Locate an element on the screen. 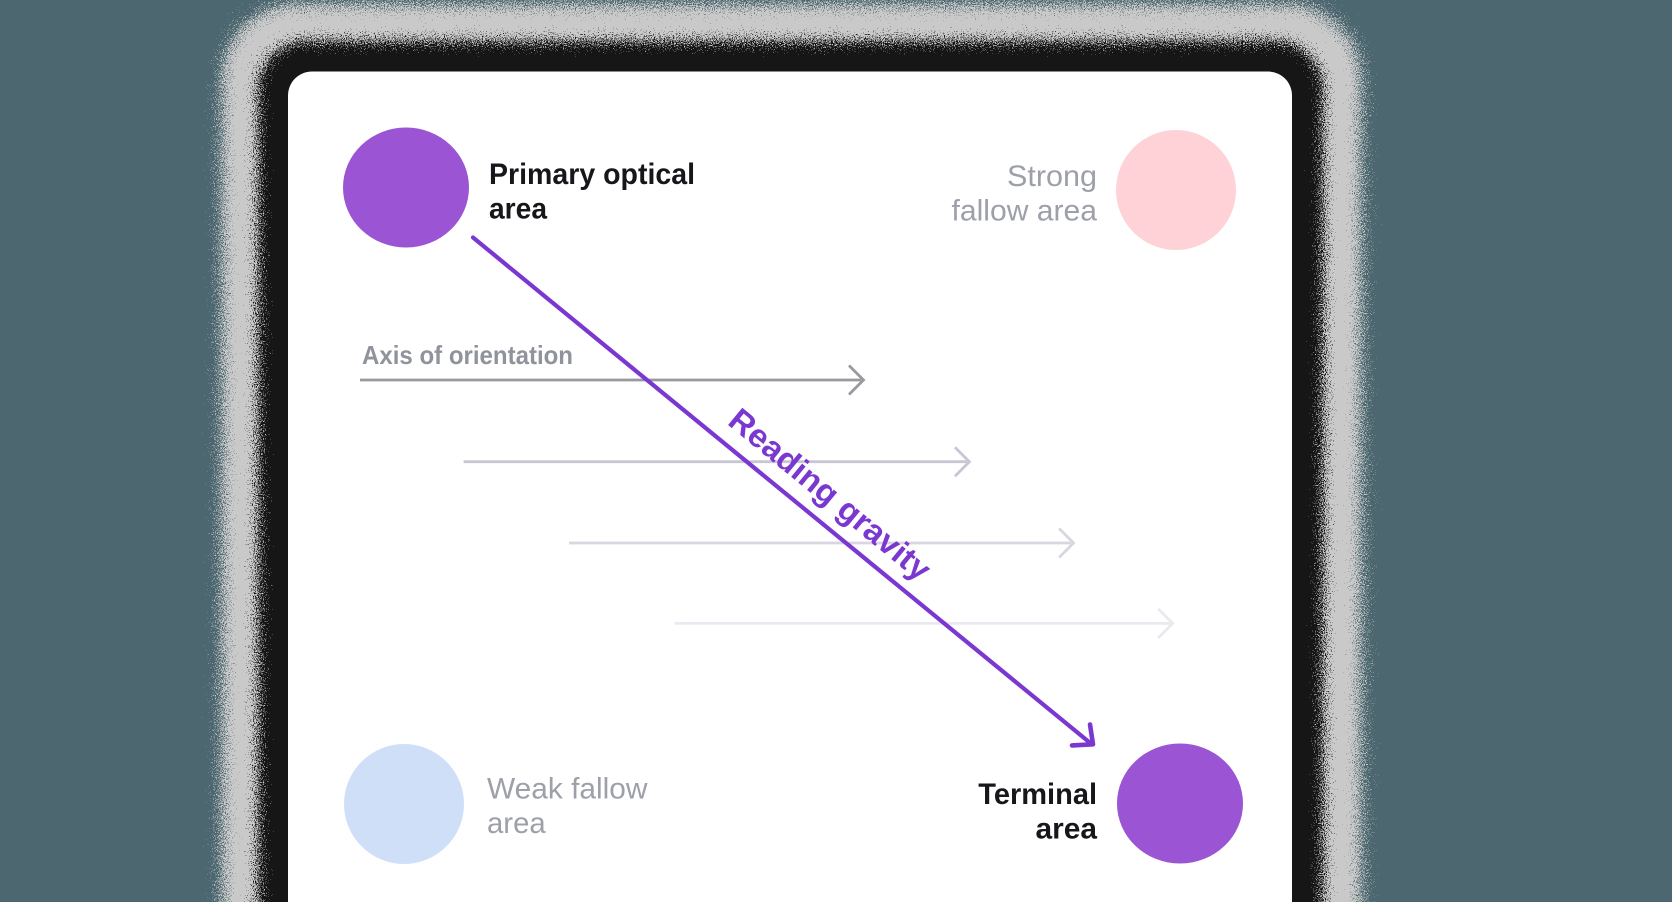  svg-text: Weak fallow is located at coordinates (567, 789).